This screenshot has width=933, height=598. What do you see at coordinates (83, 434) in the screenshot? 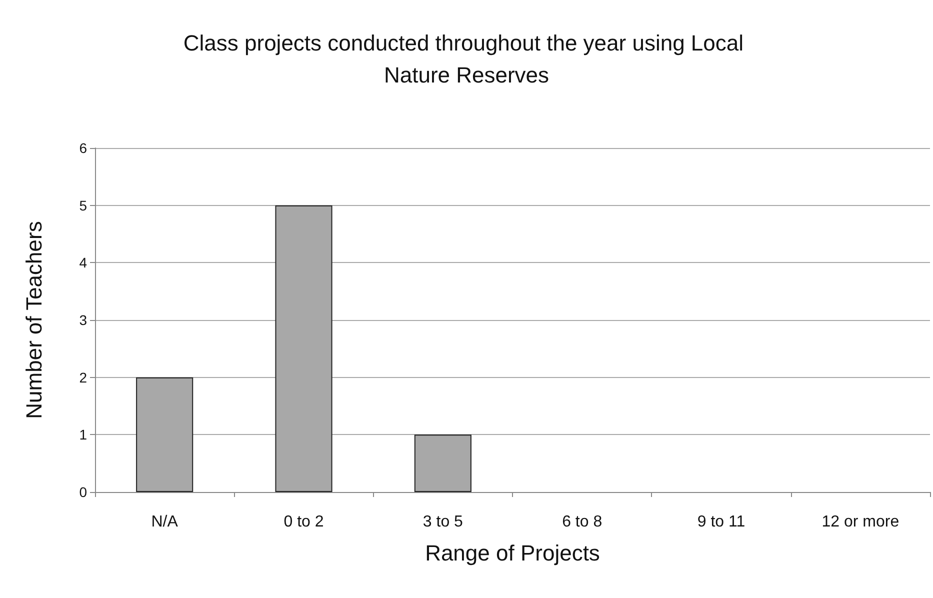
I see `y-tick-label: 1` at bounding box center [83, 434].